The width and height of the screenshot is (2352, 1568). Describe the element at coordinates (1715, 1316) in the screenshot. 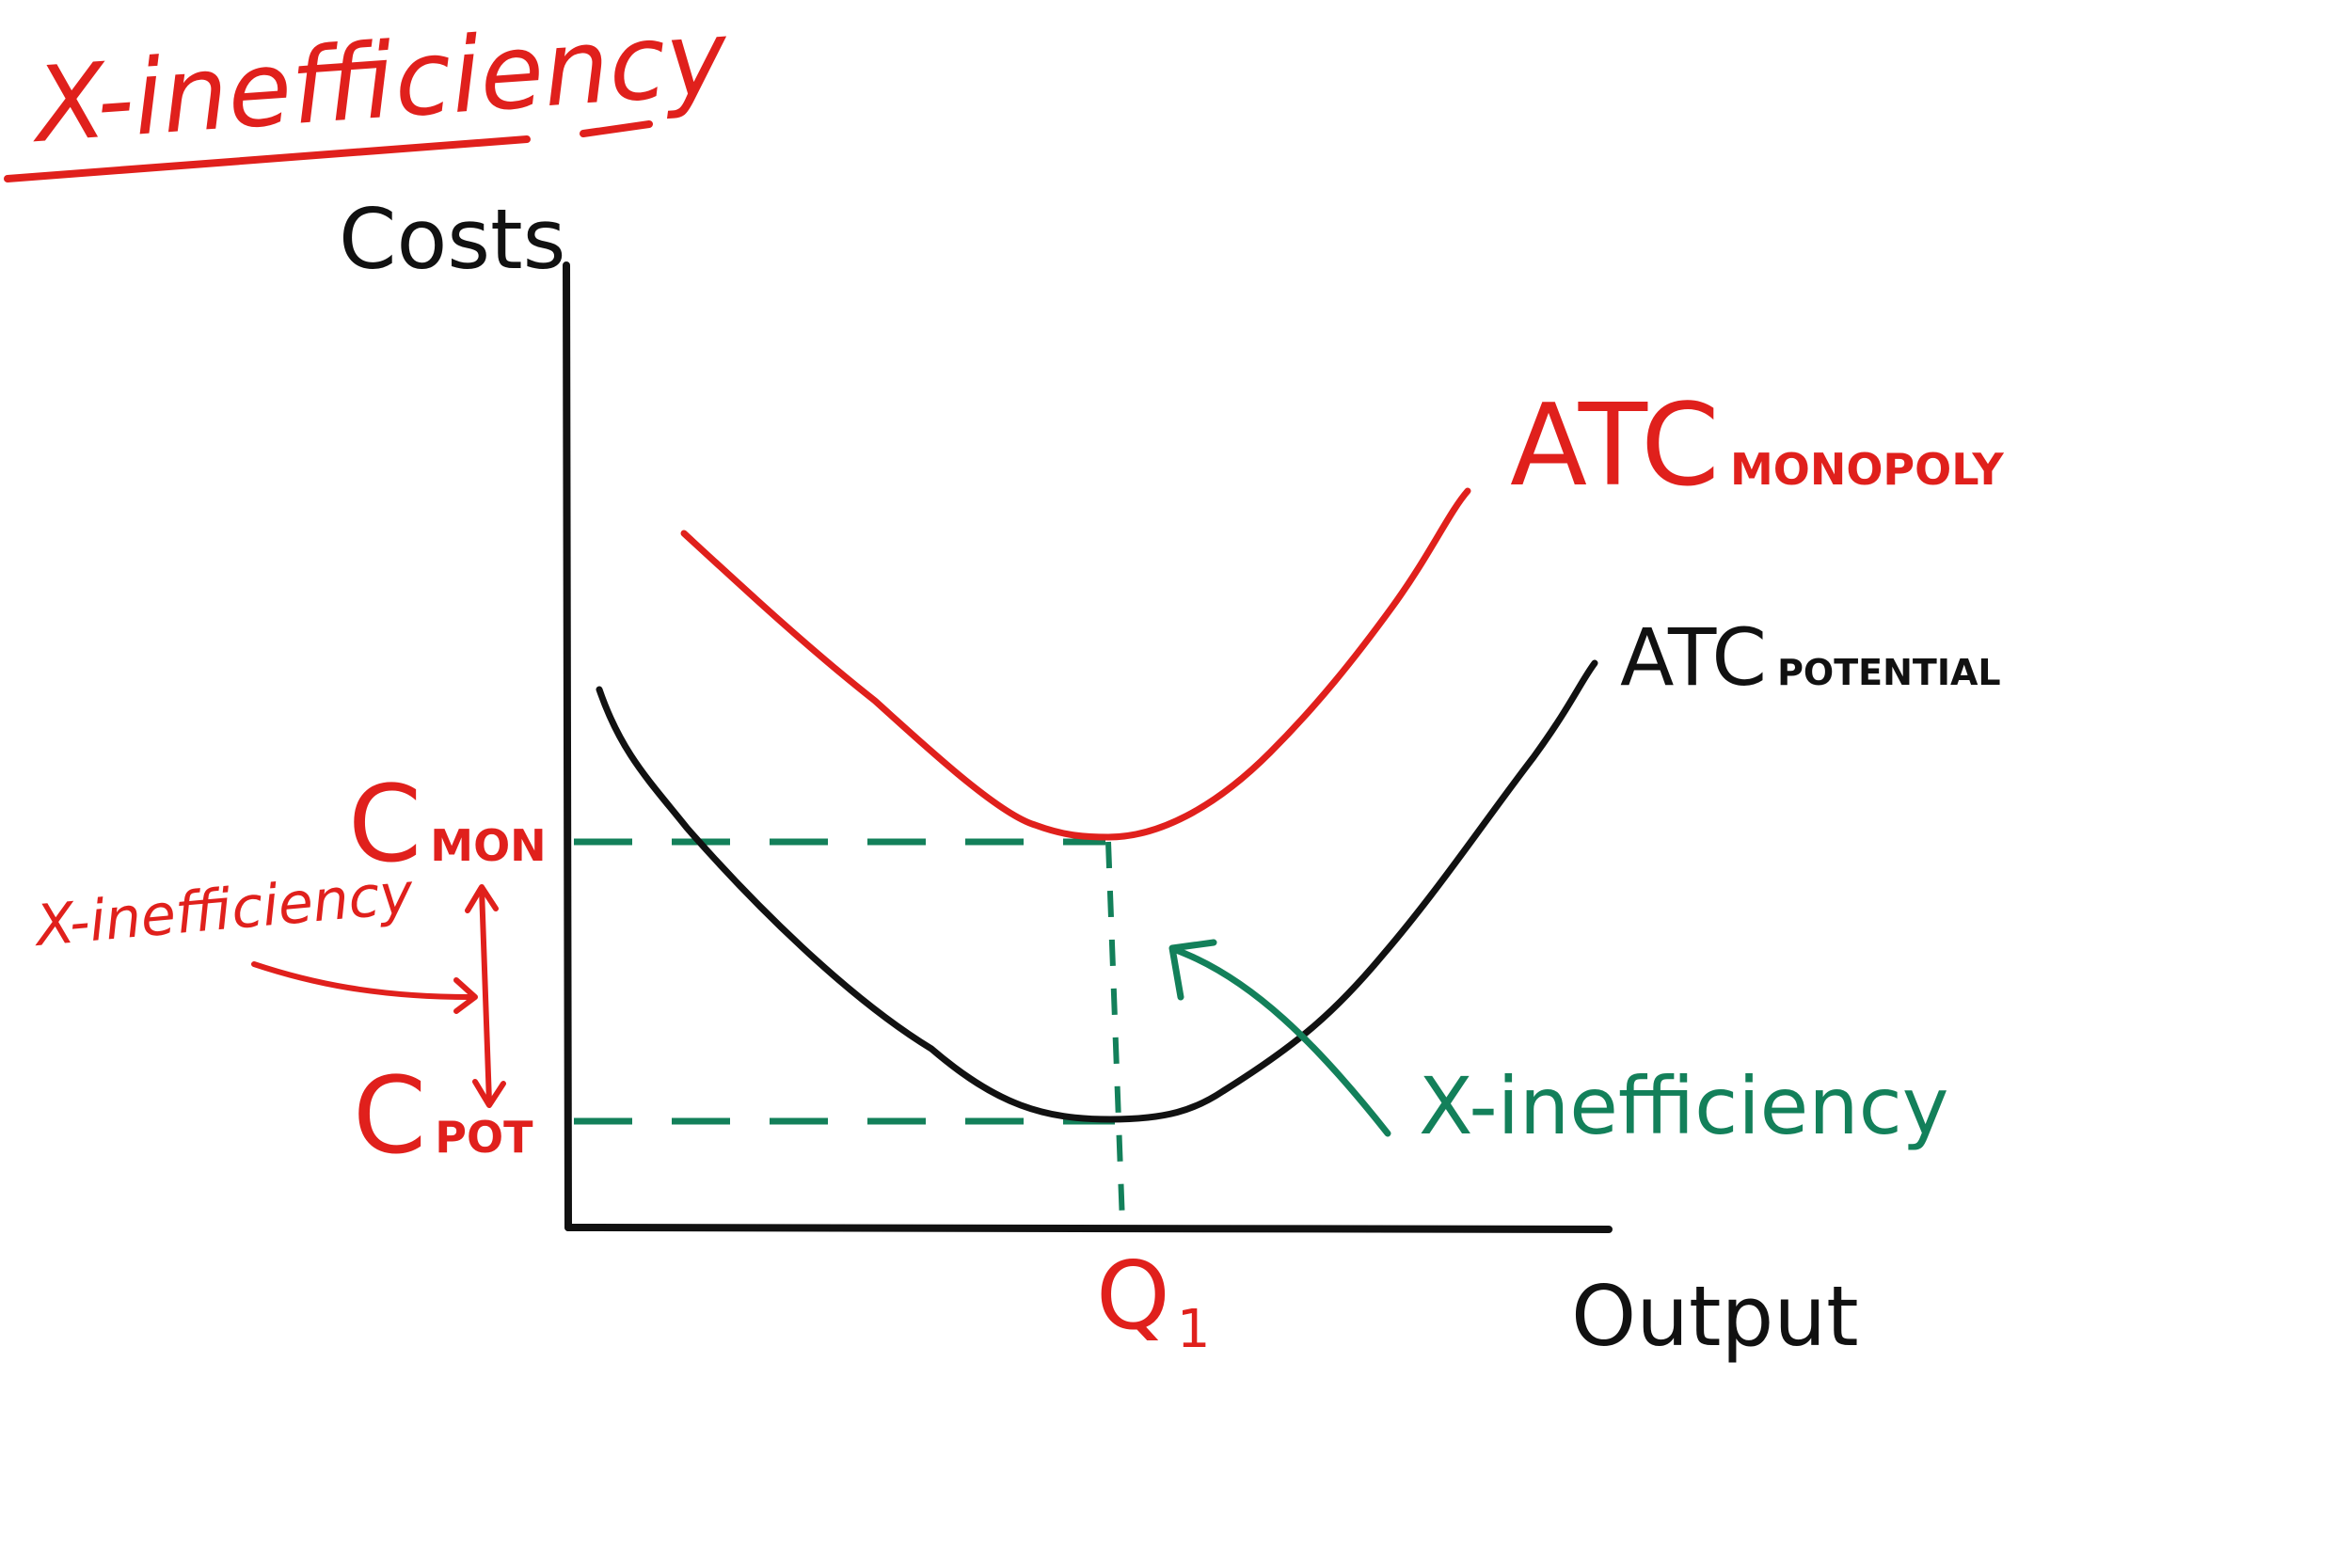

I see `x-axis-label: Output` at that location.